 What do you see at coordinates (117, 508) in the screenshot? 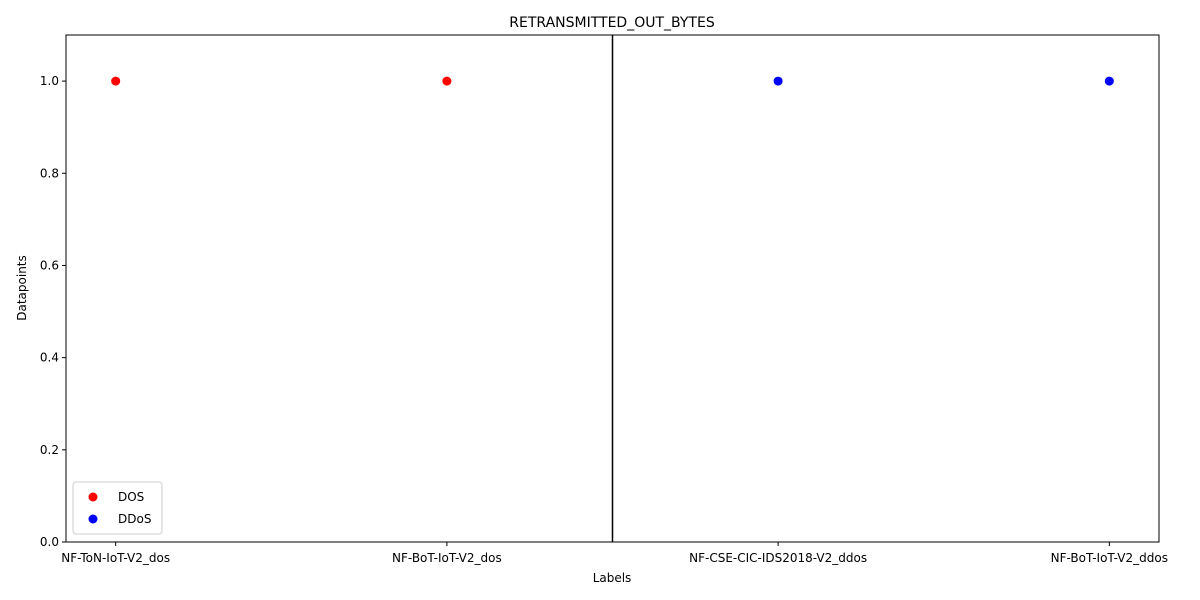
I see `legend: DOS DDoS` at bounding box center [117, 508].